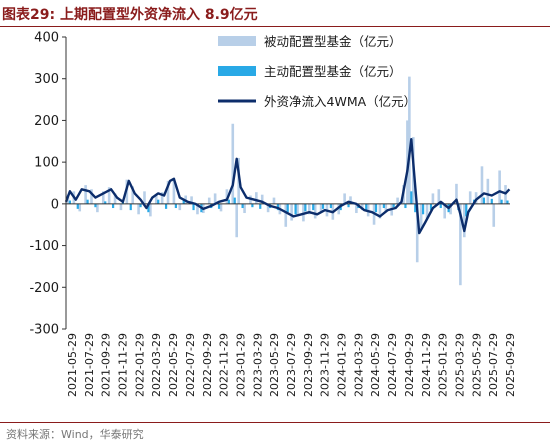 The width and height of the screenshot is (550, 447). What do you see at coordinates (375, 365) in the screenshot?
I see `x-tick-label: 2024-05-29` at bounding box center [375, 365].